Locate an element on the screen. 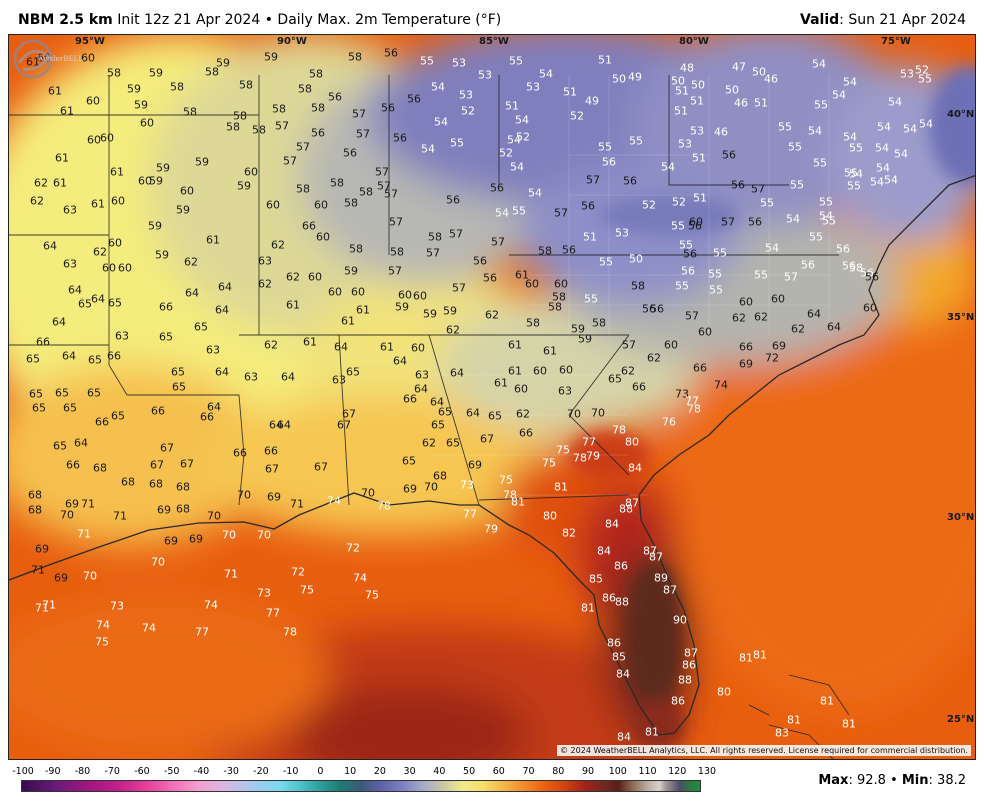 Image resolution: width=984 pixels, height=808 pixels. temperature-value: 71 is located at coordinates (120, 516).